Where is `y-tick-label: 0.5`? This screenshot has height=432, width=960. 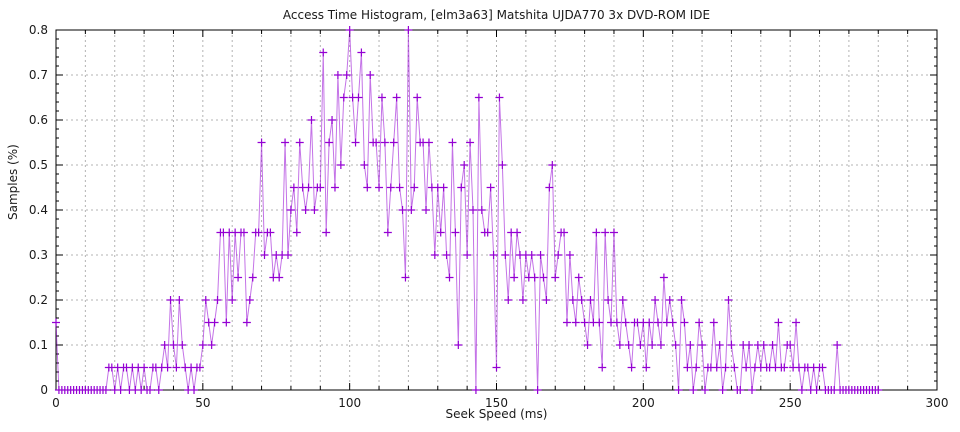 y-tick-label: 0.5 is located at coordinates (38, 165).